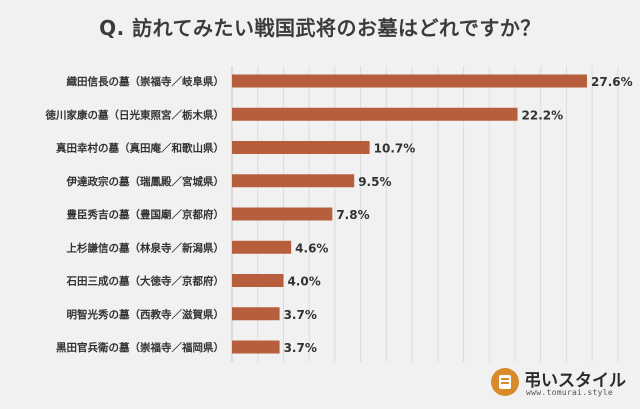 Image resolution: width=640 pixels, height=409 pixels. I want to click on value-label: 7.8%, so click(352, 215).